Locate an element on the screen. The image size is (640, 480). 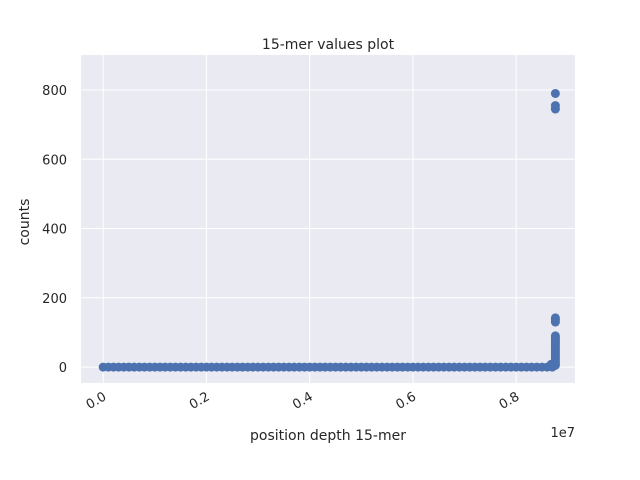
y-tick-label: 600 is located at coordinates (54, 160).